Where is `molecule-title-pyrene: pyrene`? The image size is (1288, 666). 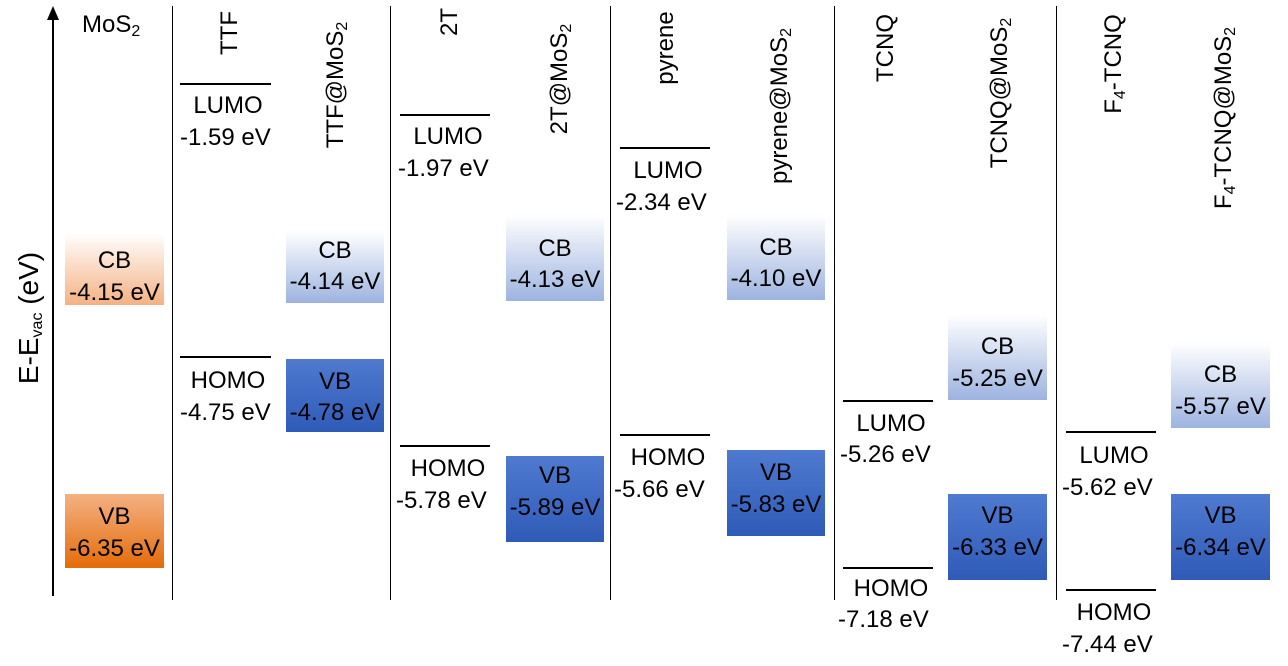 molecule-title-pyrene: pyrene is located at coordinates (665, 48).